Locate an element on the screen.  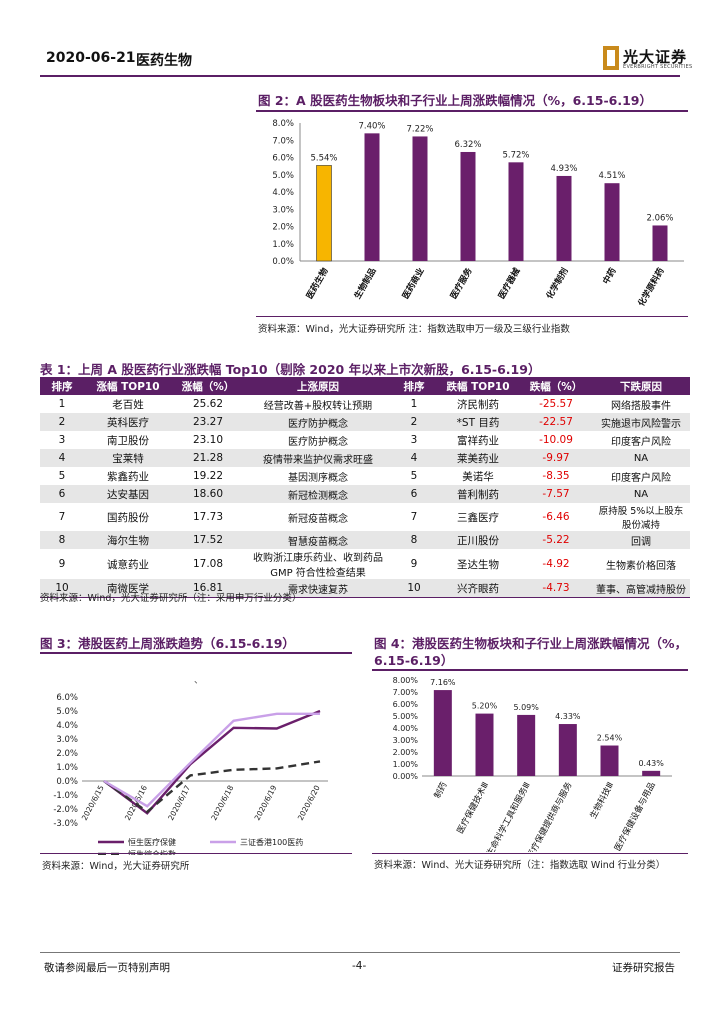
y-tick-label: 6.00% is located at coordinates (406, 704).